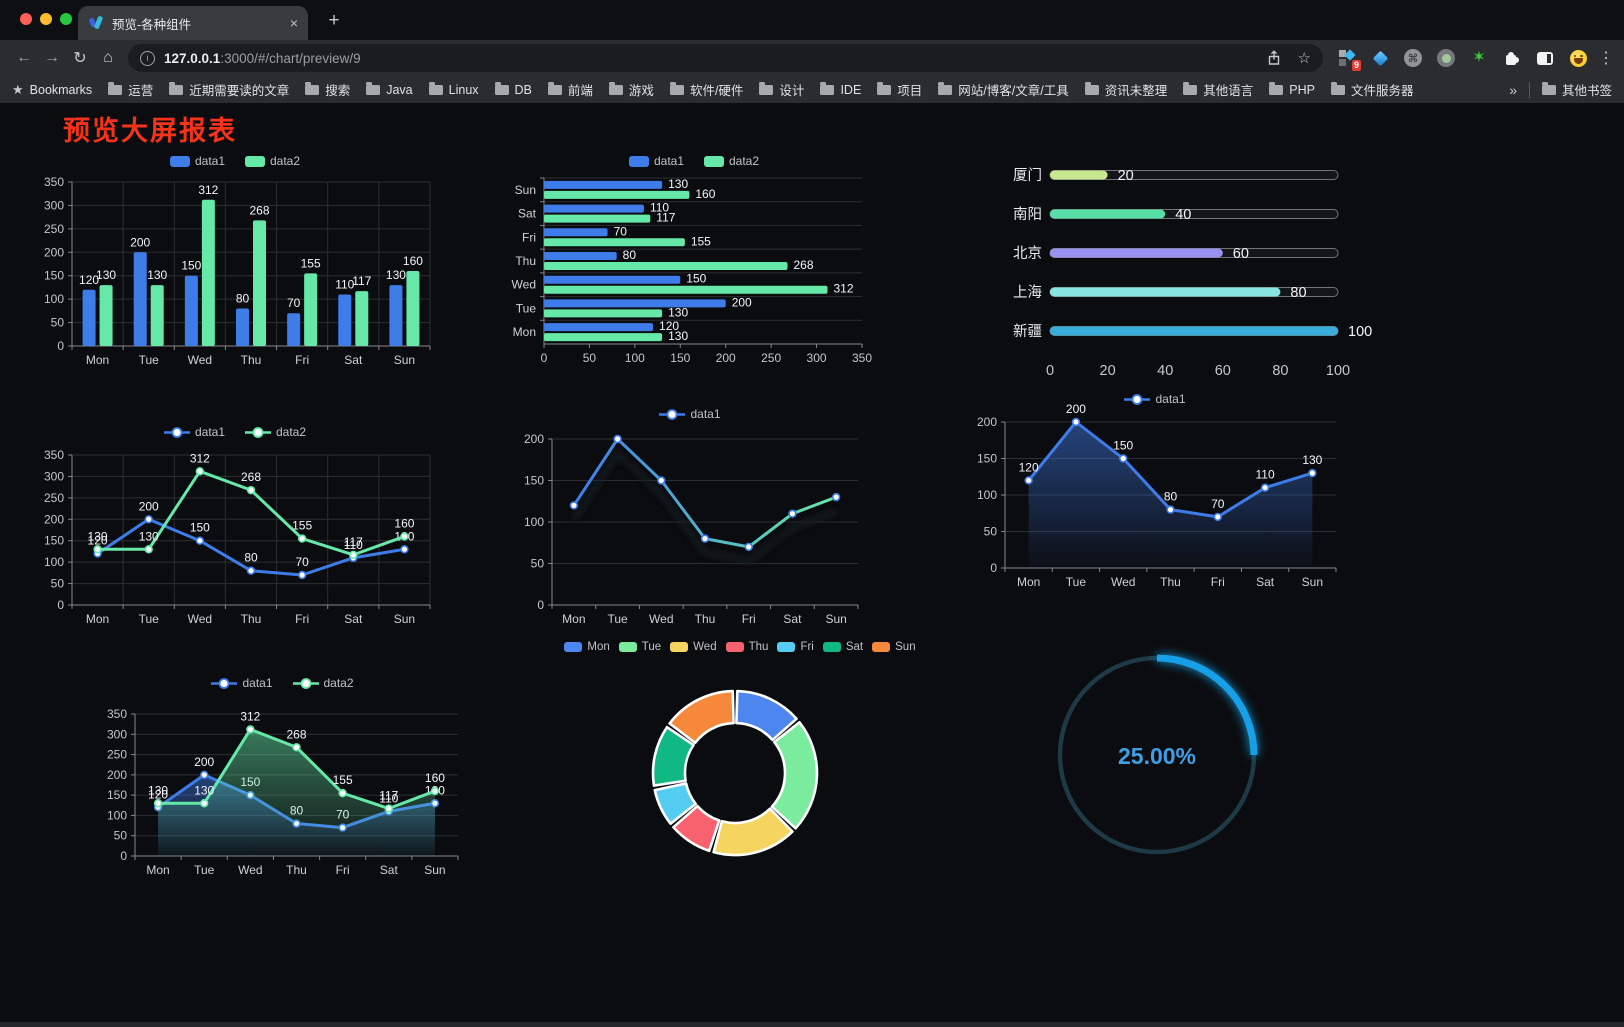 The image size is (1624, 1027). Describe the element at coordinates (24, 57) in the screenshot. I see `back-icon: ←` at that location.